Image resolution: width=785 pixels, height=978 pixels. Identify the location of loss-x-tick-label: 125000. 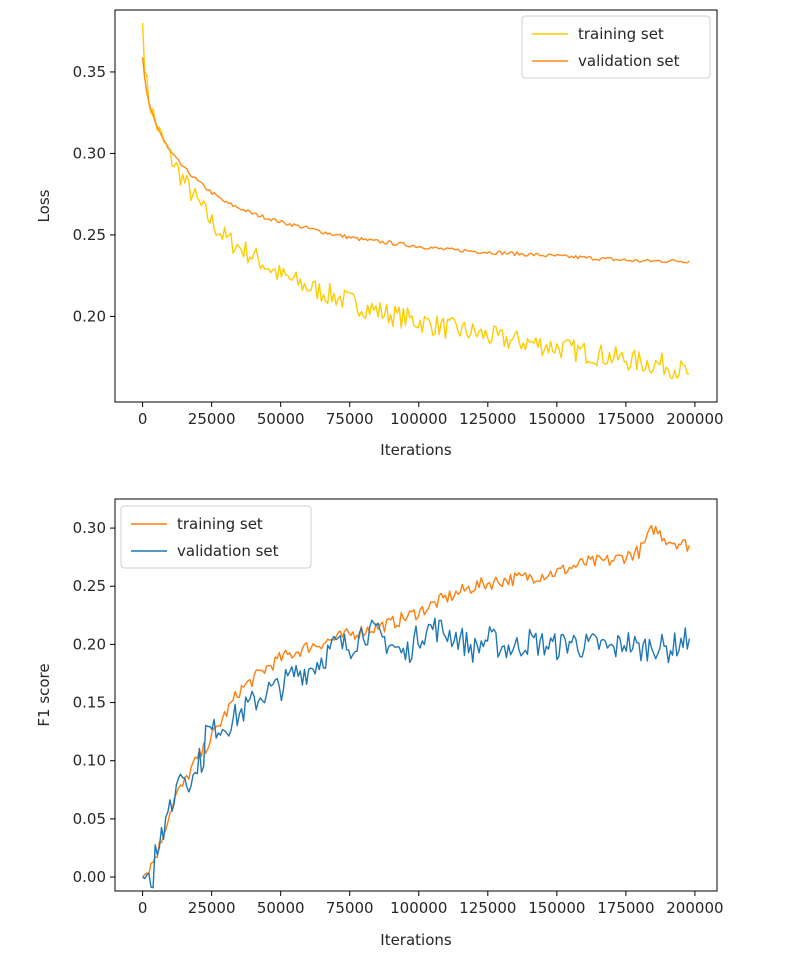
(487, 419).